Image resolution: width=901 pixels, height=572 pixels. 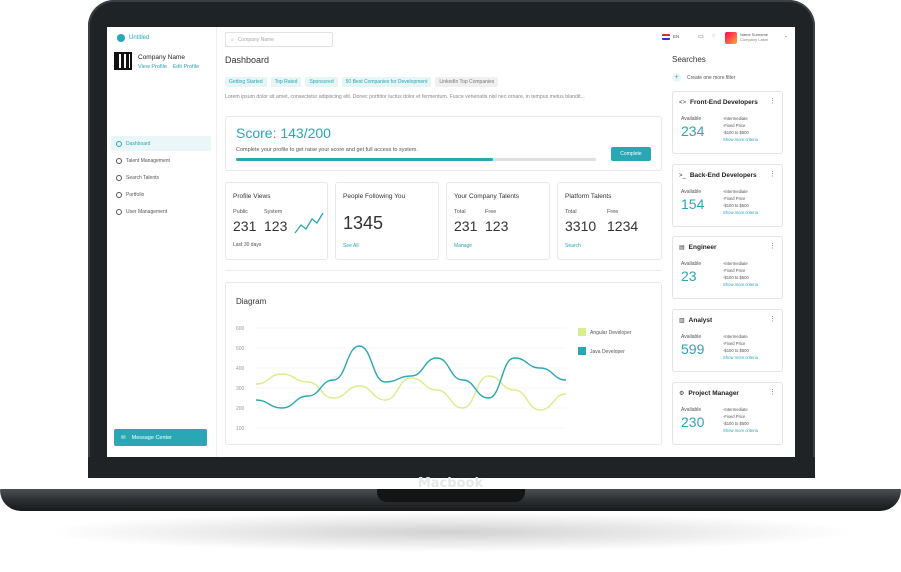 What do you see at coordinates (451, 467) in the screenshot?
I see `laptop-bezel` at bounding box center [451, 467].